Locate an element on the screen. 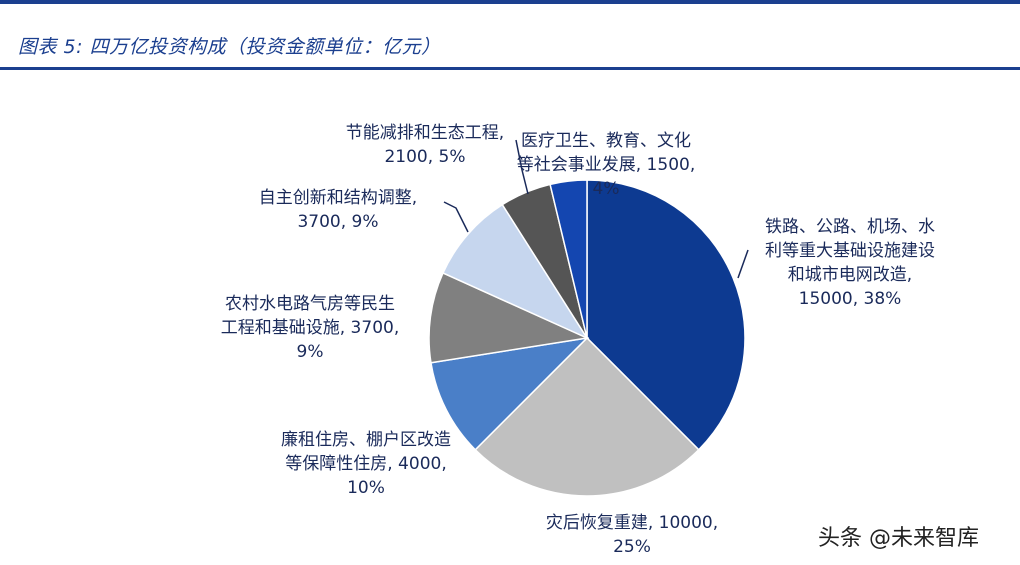 This screenshot has width=1020, height=565. slice-label-line: 工程和基础设施, 3700, is located at coordinates (310, 328).